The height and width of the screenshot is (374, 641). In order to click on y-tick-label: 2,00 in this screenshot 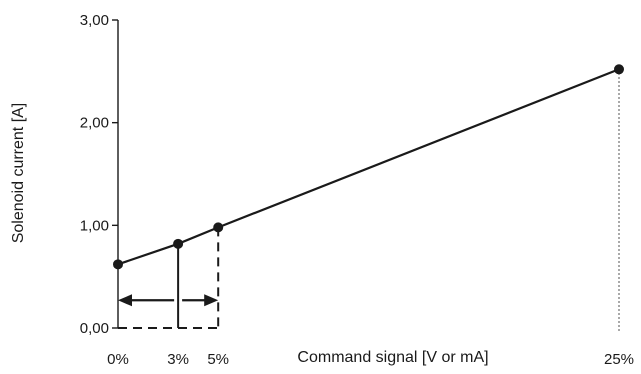, I will do `click(94, 123)`.